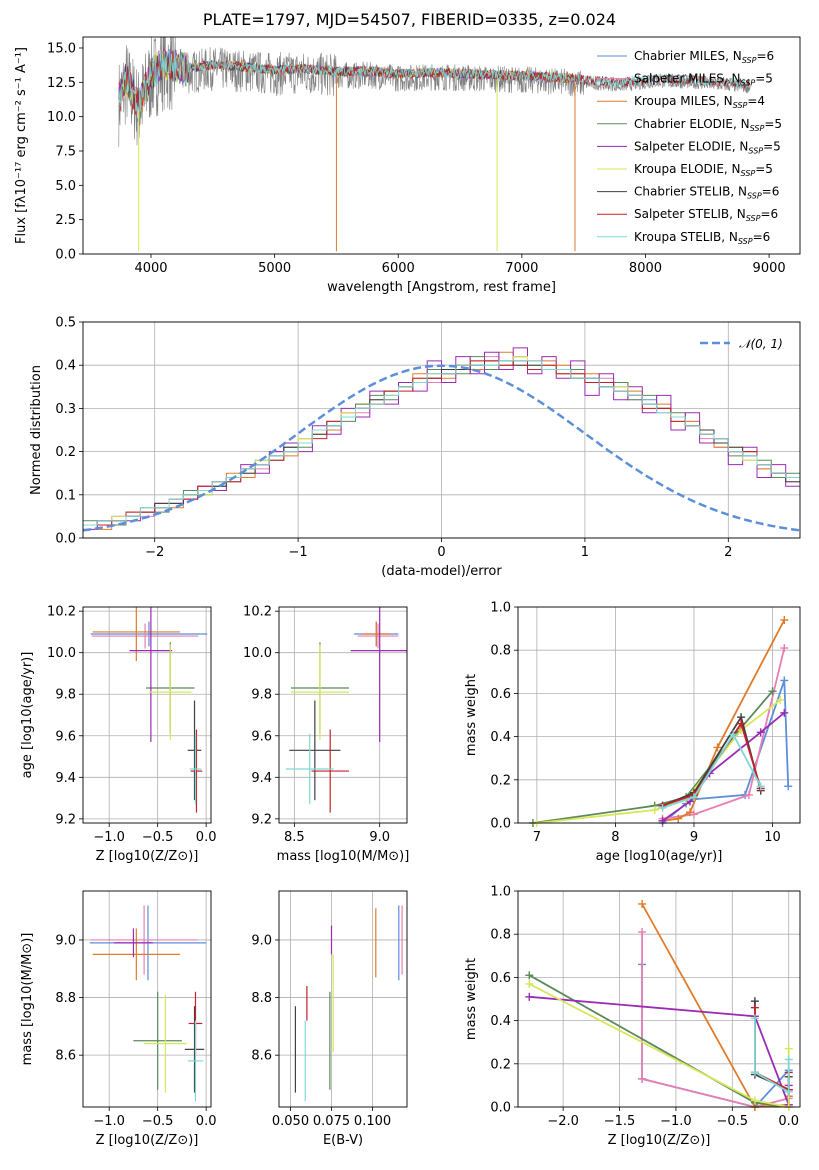 The height and width of the screenshot is (1170, 819). Describe the element at coordinates (788, 1121) in the screenshot. I see `x-tick-label: 0.0` at that location.